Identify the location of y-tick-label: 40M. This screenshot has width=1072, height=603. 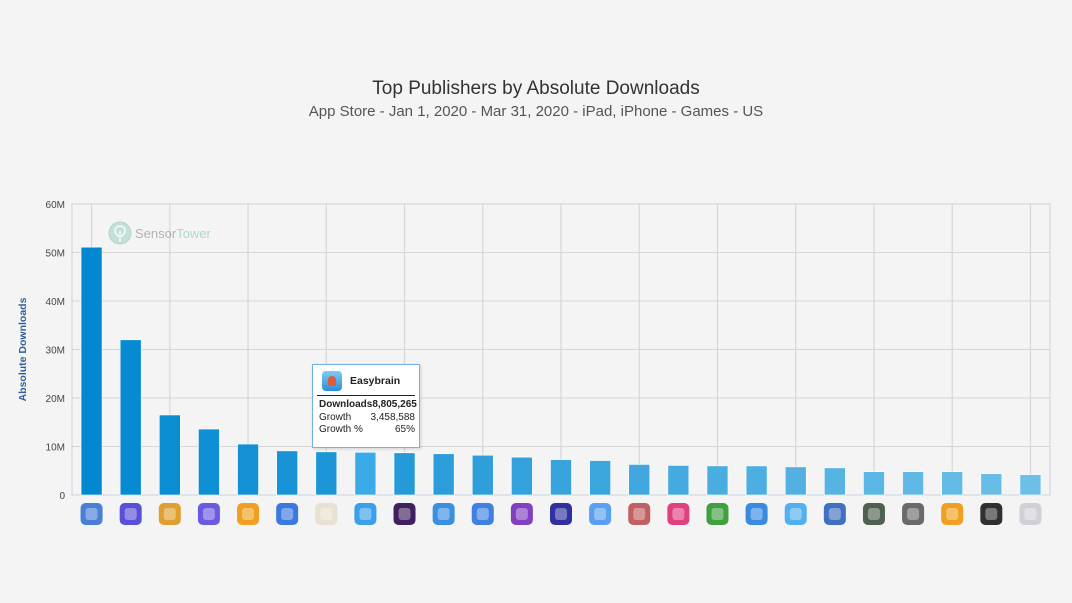
(55, 302).